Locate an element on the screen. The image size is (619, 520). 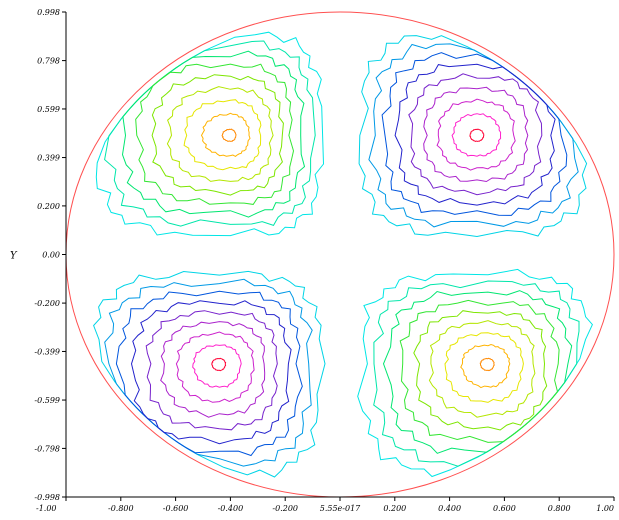
y-tick-label: -0.998 is located at coordinates (47, 497).